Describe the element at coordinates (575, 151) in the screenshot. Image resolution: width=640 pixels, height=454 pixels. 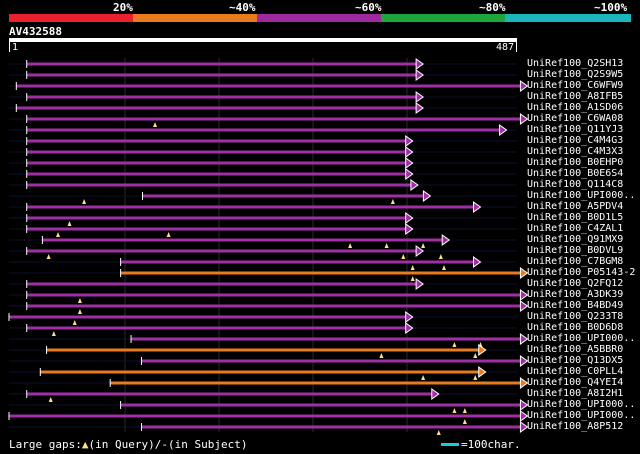
I see `hit-name-link: UniRef100_C4M3X3` at that location.